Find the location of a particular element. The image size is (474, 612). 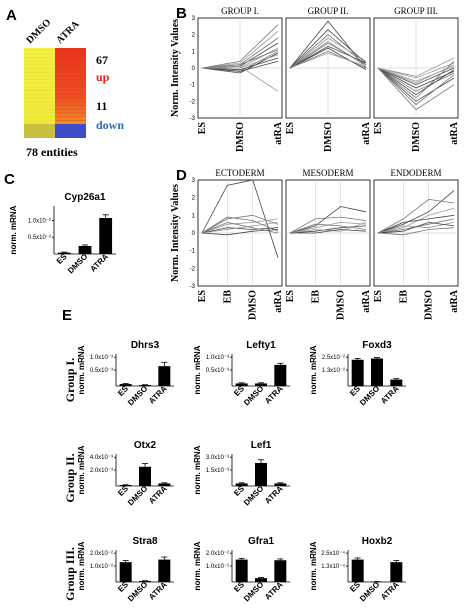

y-tick-label: -1 is located at coordinates (193, 252).